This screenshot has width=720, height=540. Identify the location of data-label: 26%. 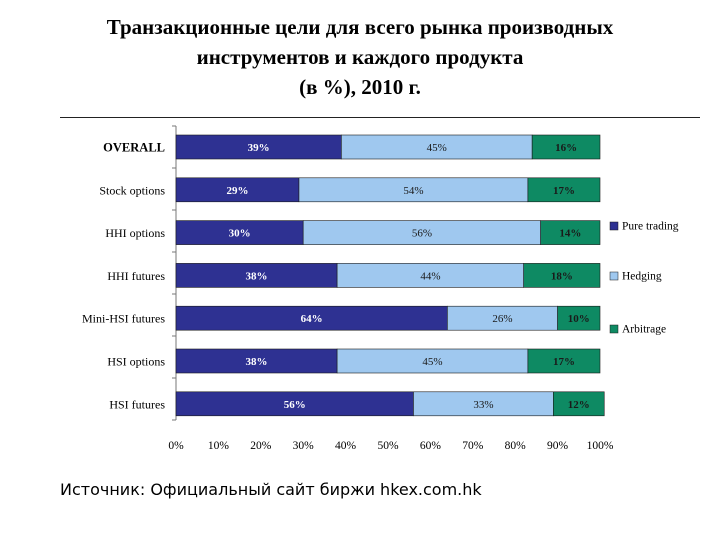
(502, 319).